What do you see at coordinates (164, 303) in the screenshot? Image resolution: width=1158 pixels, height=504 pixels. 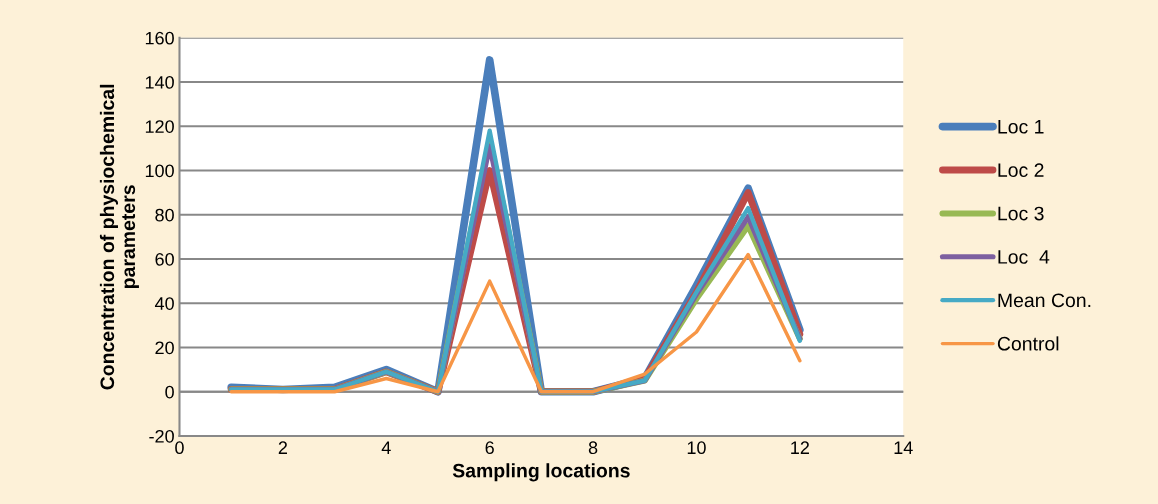 I see `y-tick-label: 40` at bounding box center [164, 303].